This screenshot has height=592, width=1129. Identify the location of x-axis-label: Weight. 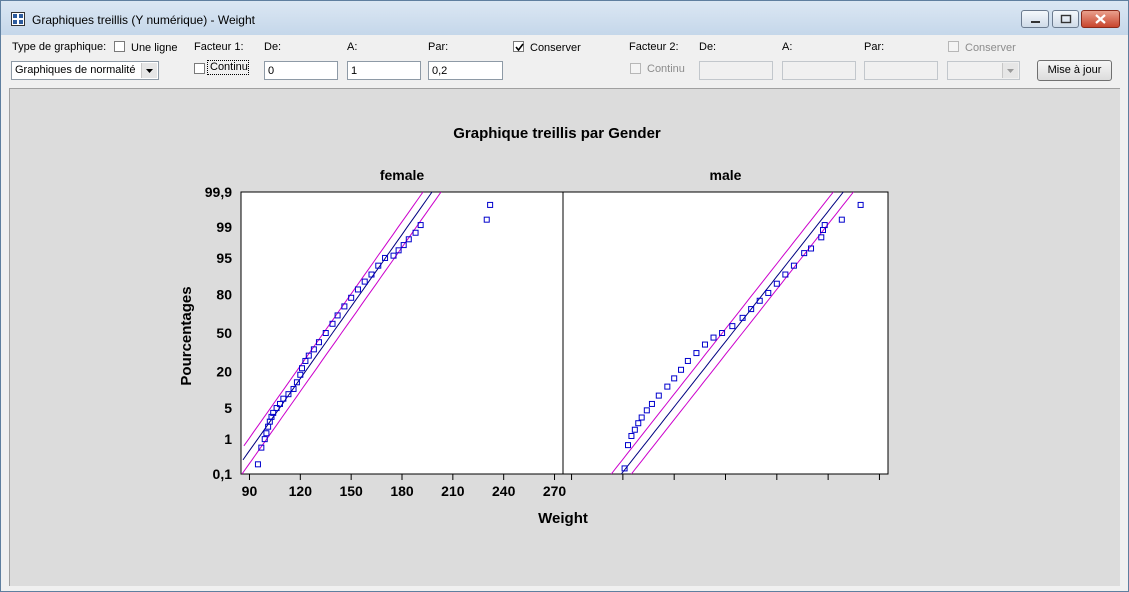
(563, 518).